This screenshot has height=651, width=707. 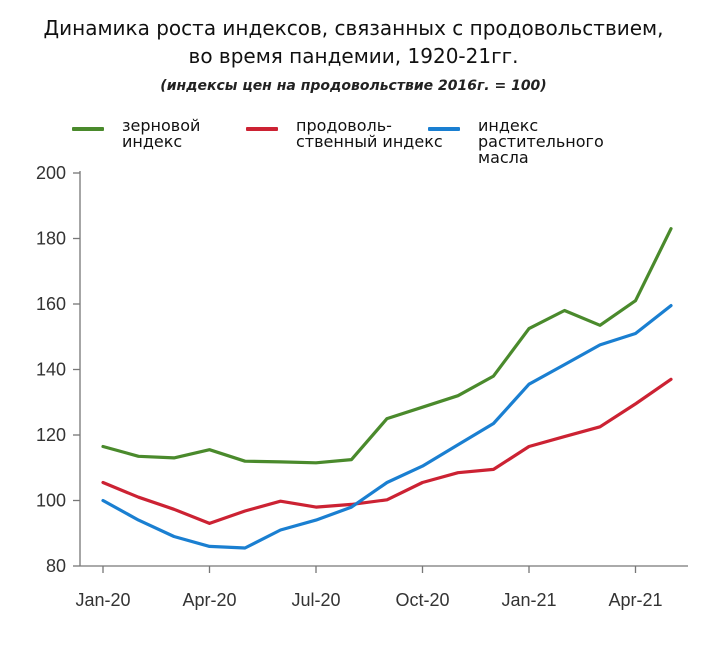 What do you see at coordinates (541, 141) in the screenshot?
I see `legend-label-veg-oil: индекс растительного масла` at bounding box center [541, 141].